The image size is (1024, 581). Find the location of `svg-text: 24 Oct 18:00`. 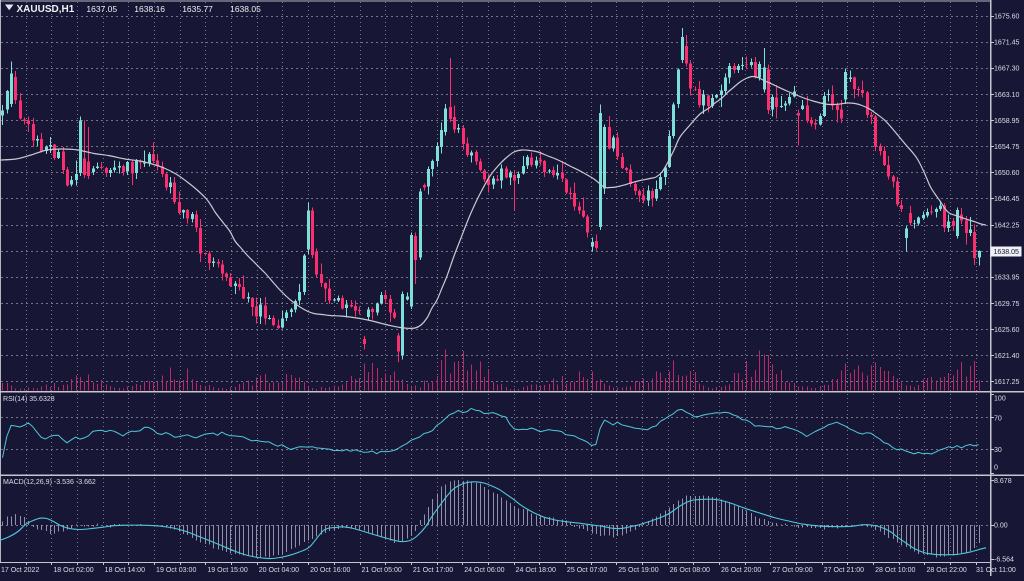

svg-text: 24 Oct 18:00 is located at coordinates (536, 570).